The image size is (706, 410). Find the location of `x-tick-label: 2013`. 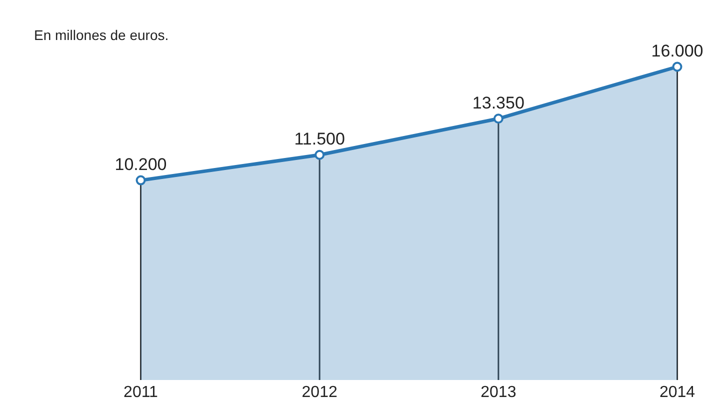

x-tick-label: 2013 is located at coordinates (498, 392).